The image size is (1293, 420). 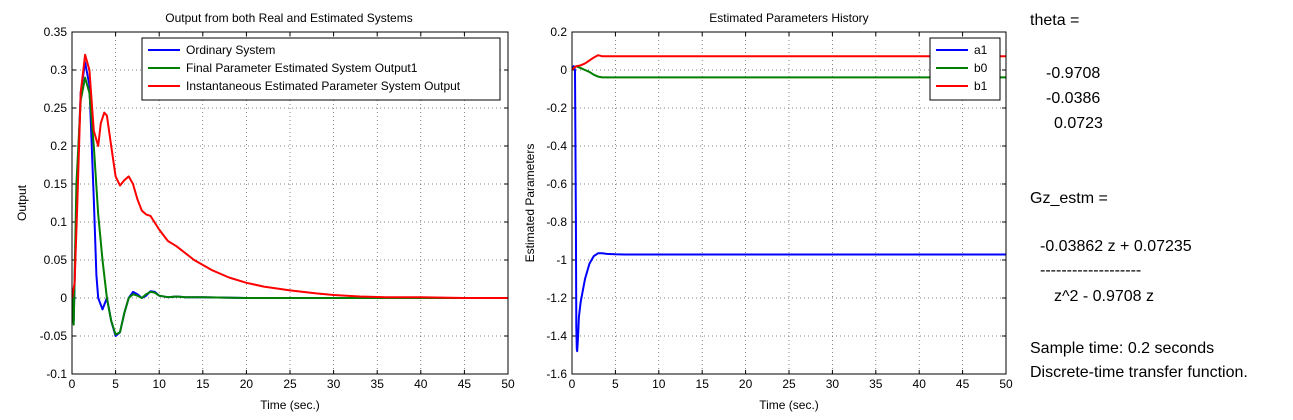 What do you see at coordinates (58, 222) in the screenshot?
I see `y-tick-label: 0.1` at bounding box center [58, 222].